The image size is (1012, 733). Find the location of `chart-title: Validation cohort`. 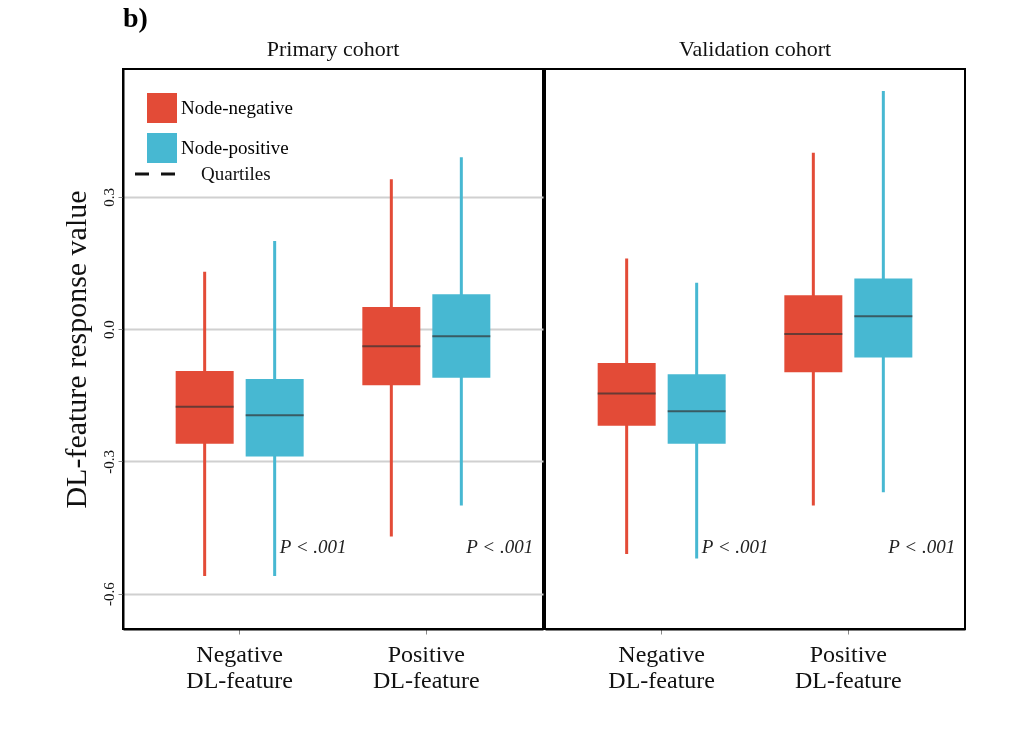

chart-title: Validation cohort is located at coordinates (755, 48).